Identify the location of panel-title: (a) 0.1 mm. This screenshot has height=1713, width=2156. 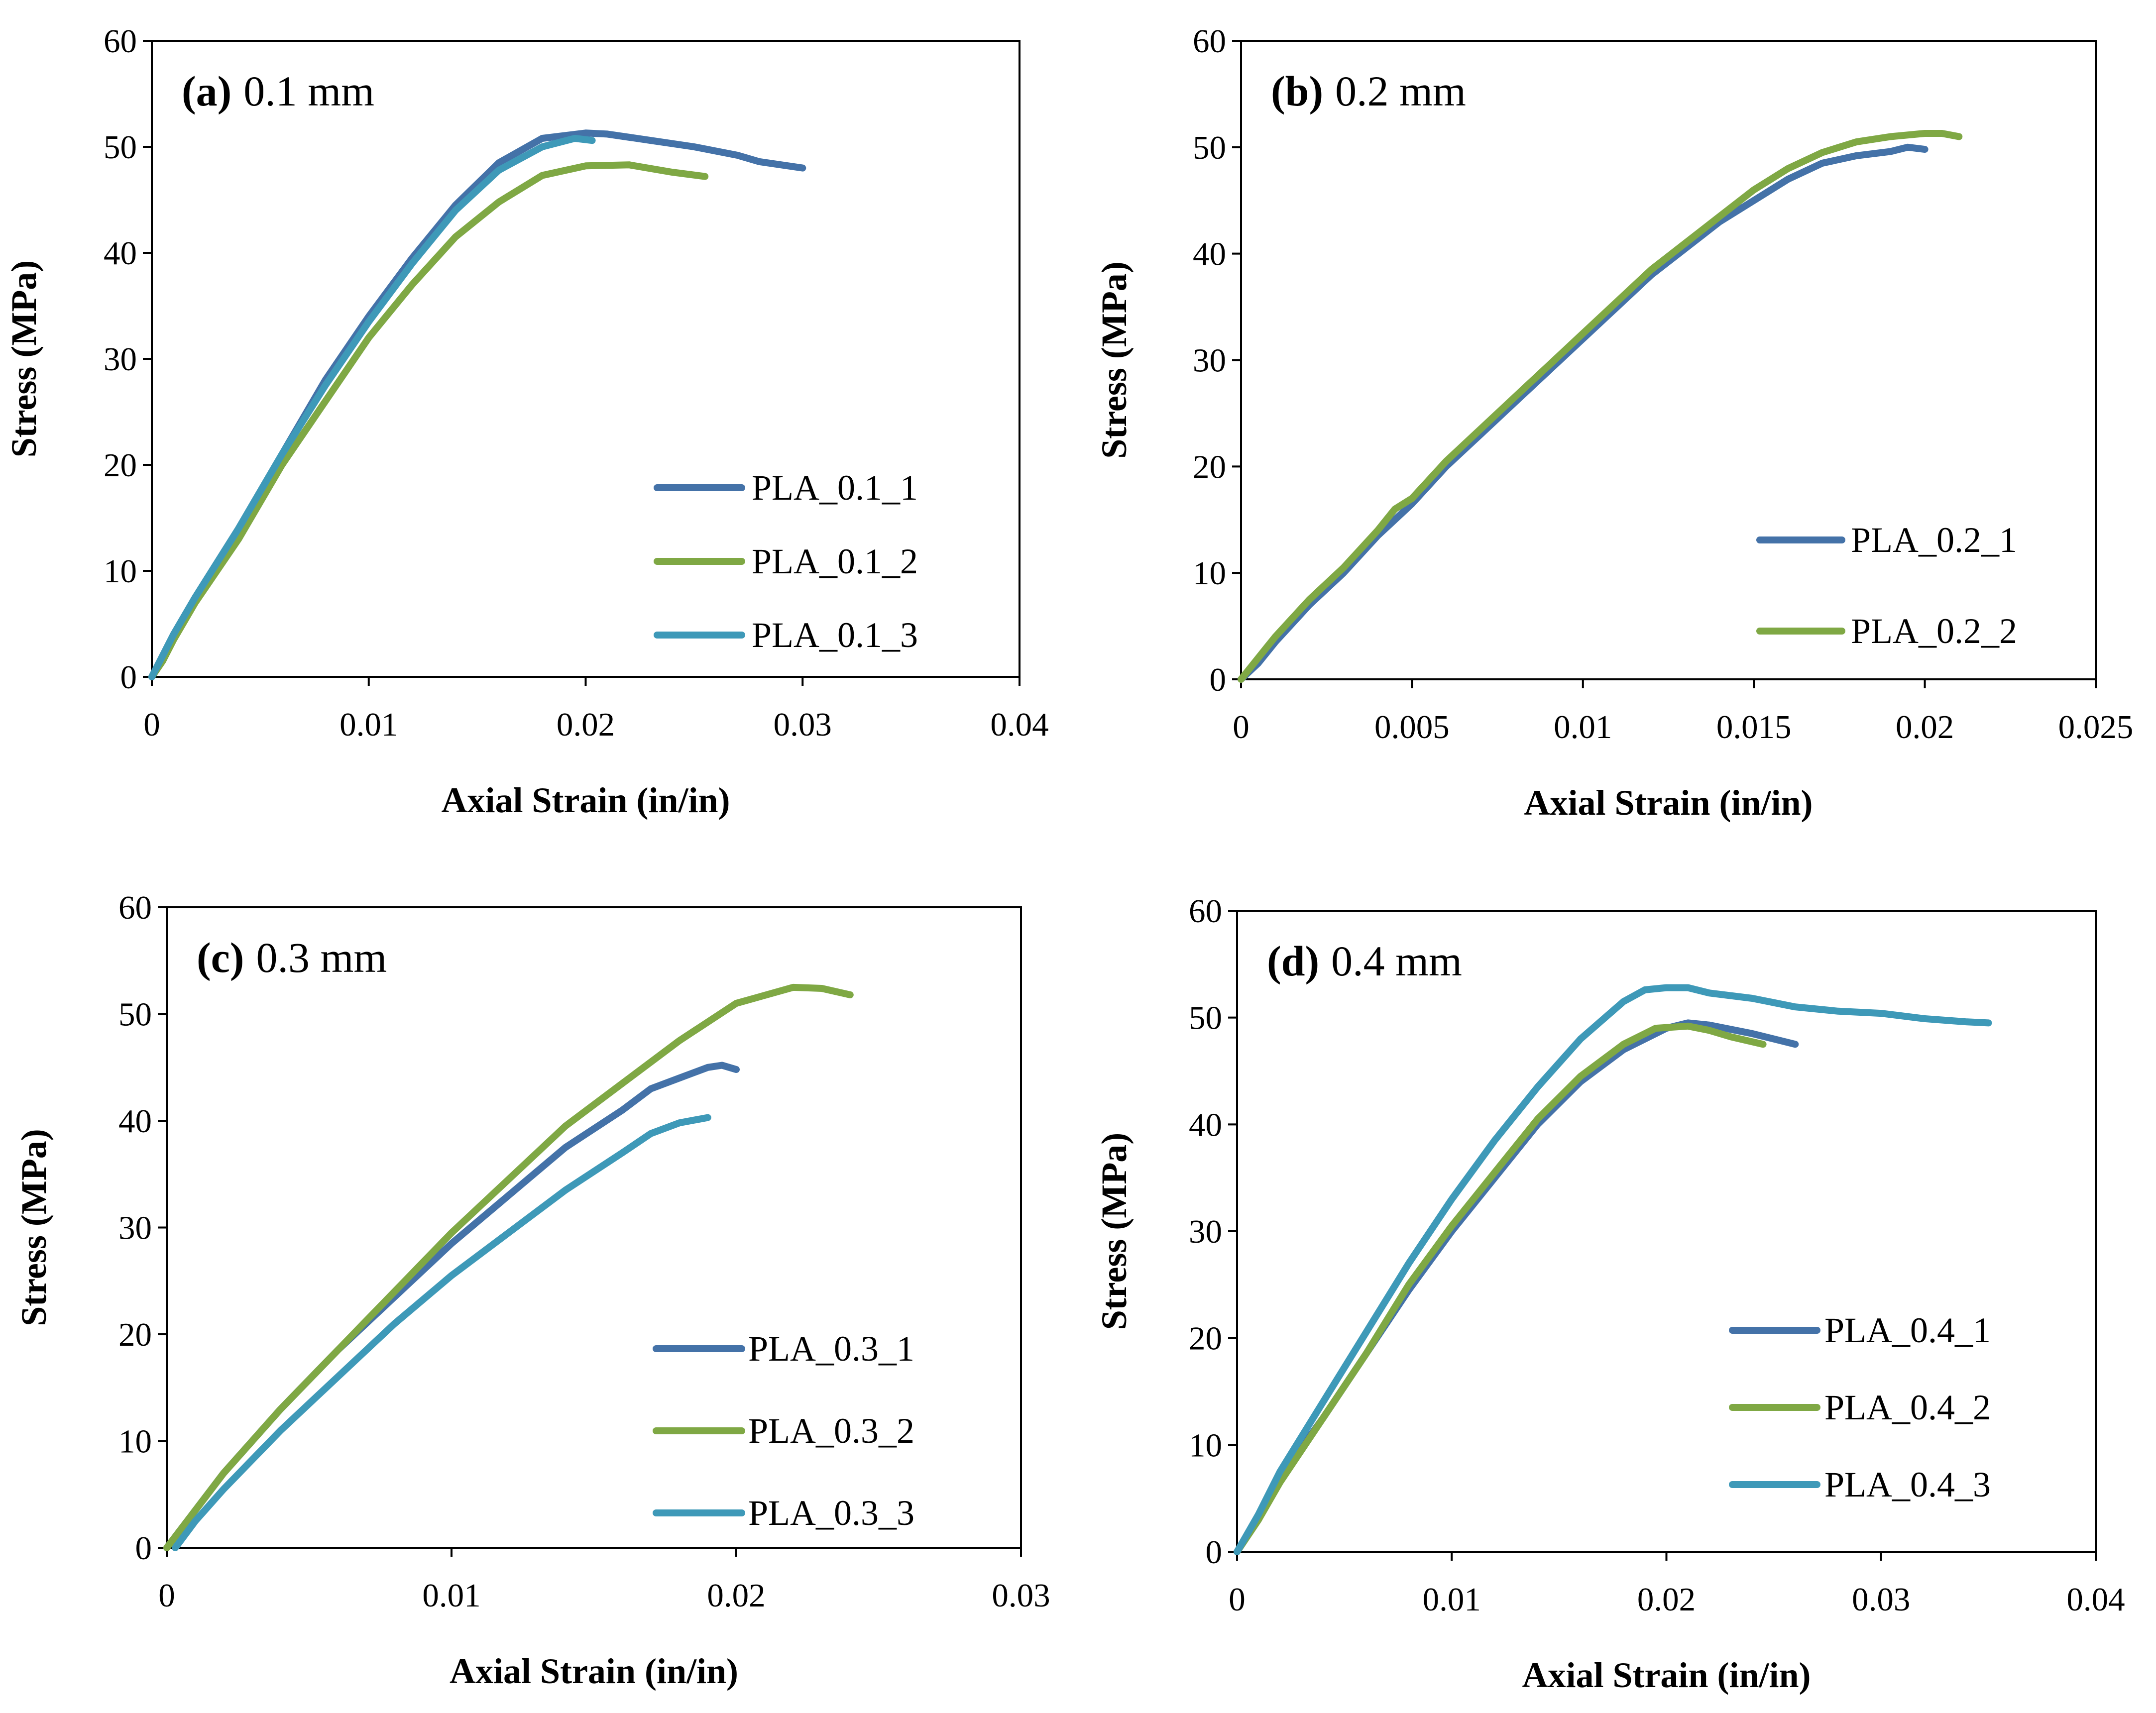
(278, 91).